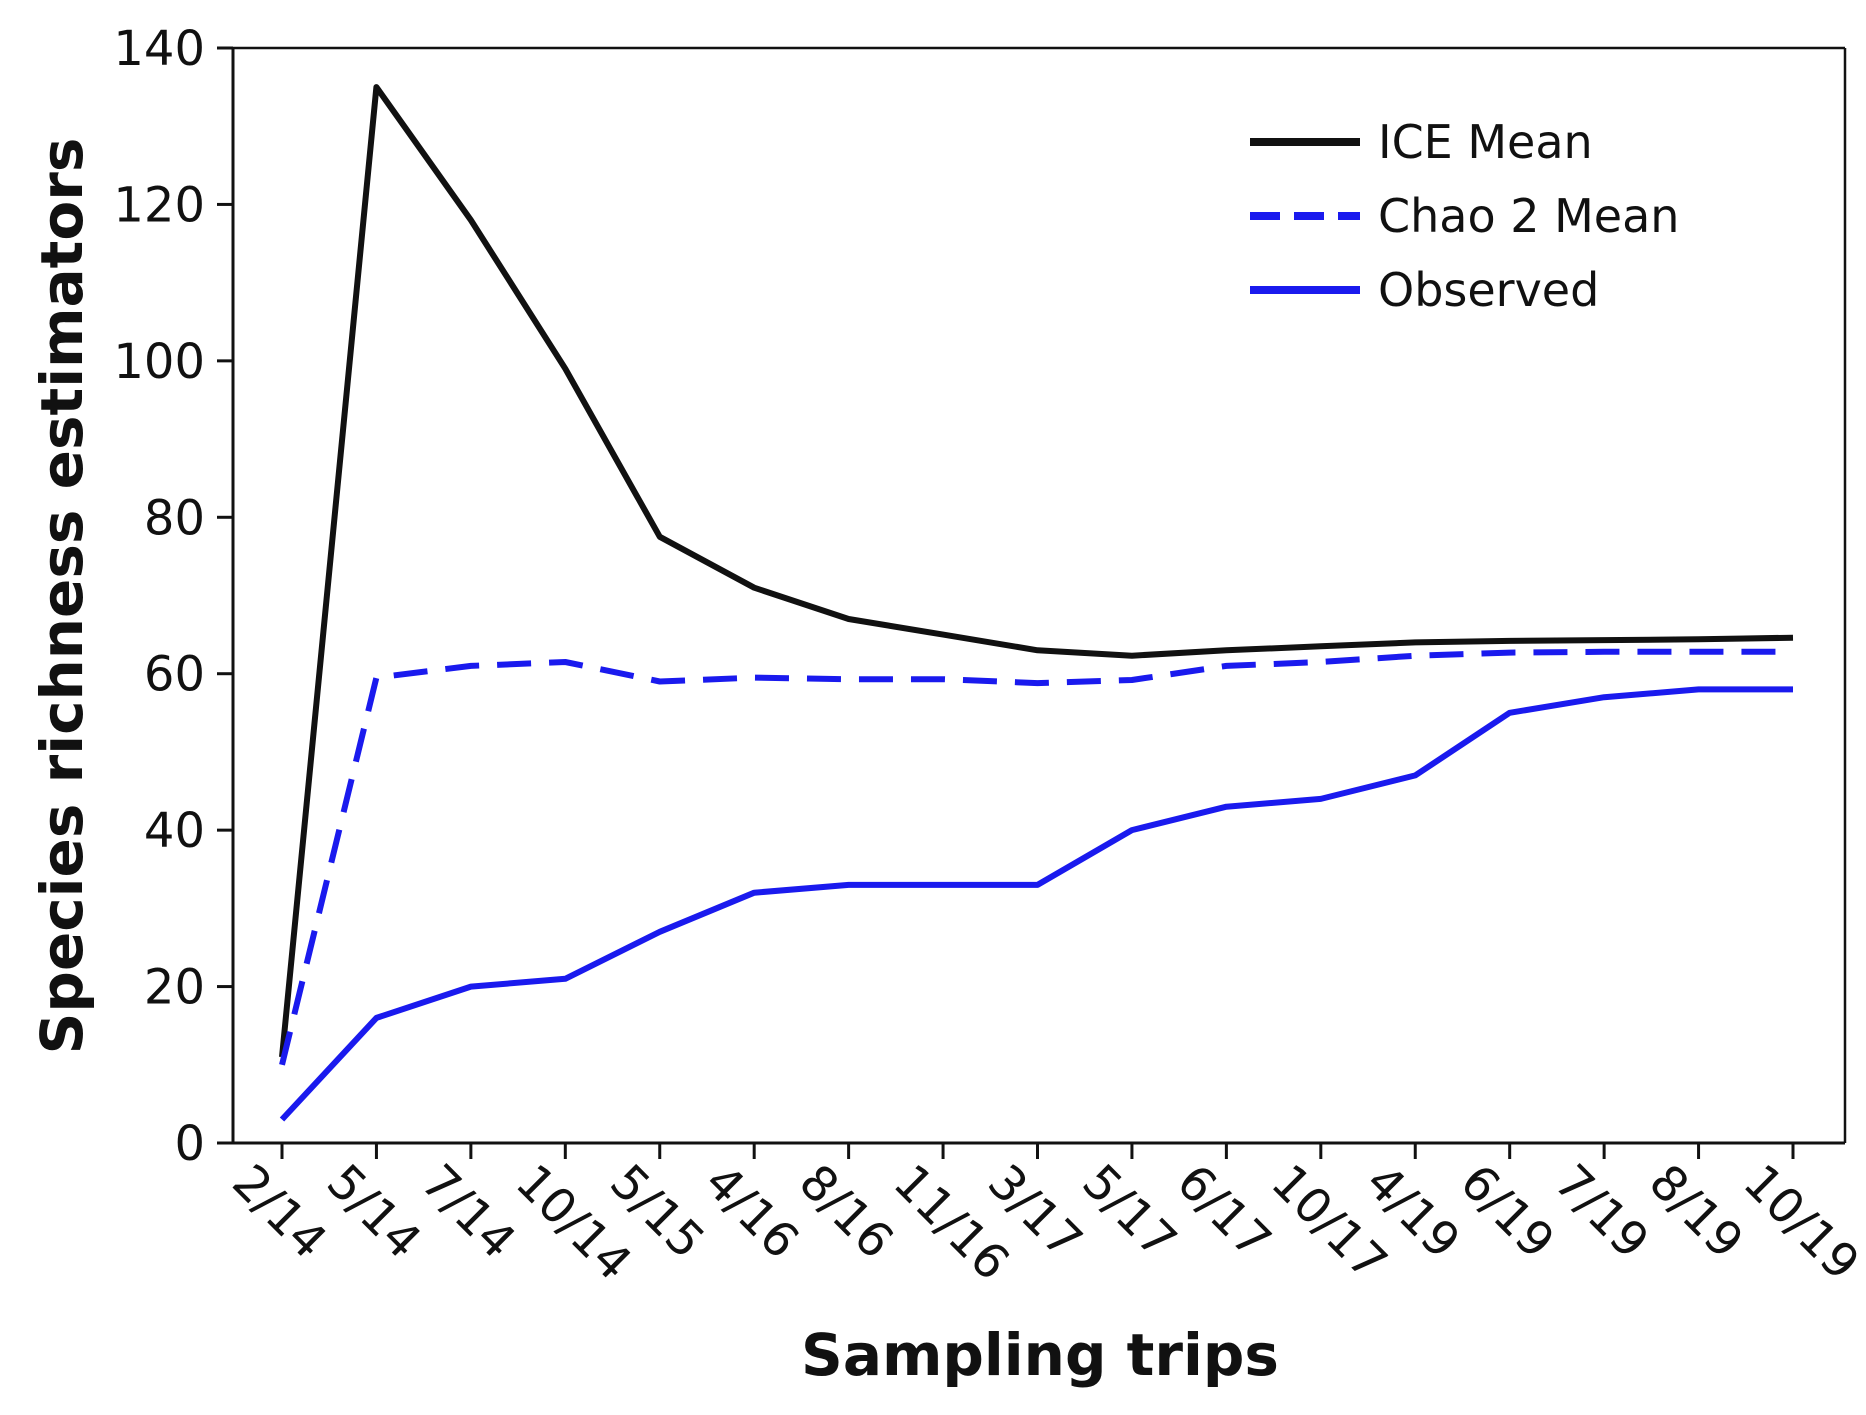  I want to click on y-tick-label: 60, so click(174, 675).